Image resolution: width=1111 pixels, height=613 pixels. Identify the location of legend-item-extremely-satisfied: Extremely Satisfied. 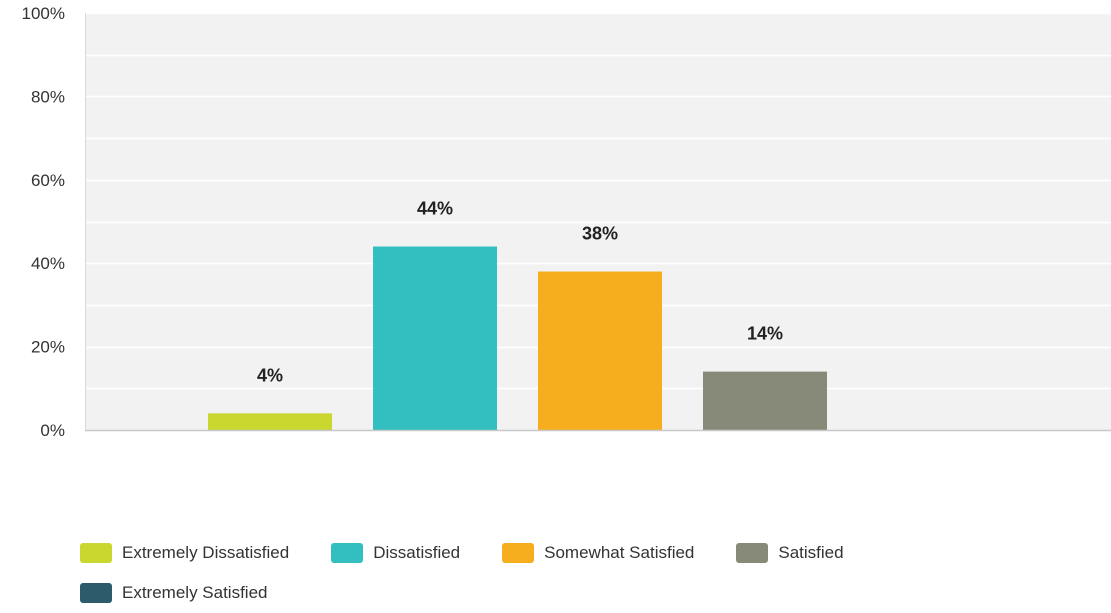
(174, 593).